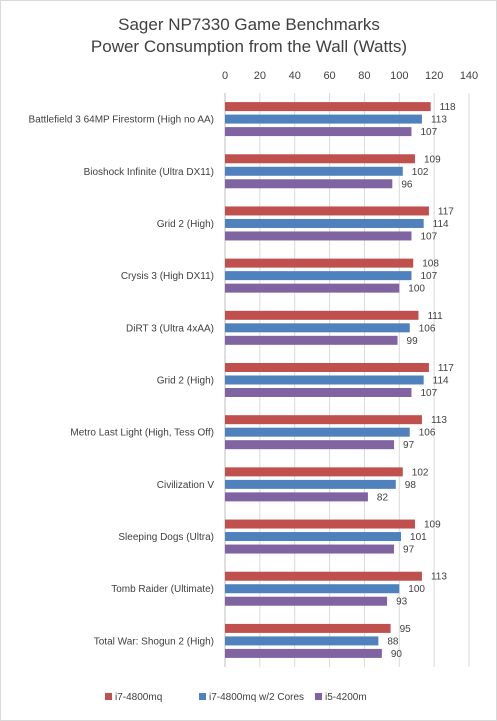 The image size is (497, 721). Describe the element at coordinates (407, 184) in the screenshot. I see `data-label-1-2: 96` at that location.